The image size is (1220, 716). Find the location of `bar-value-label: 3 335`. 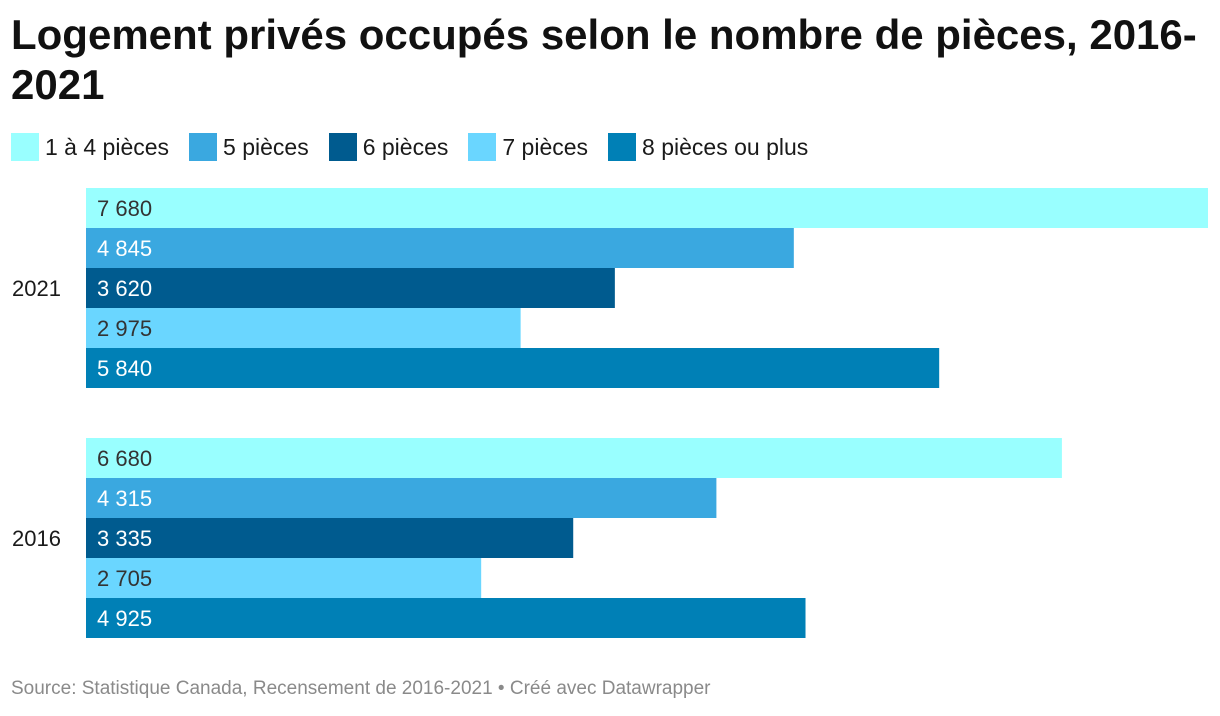

bar-value-label: 3 335 is located at coordinates (124, 538).